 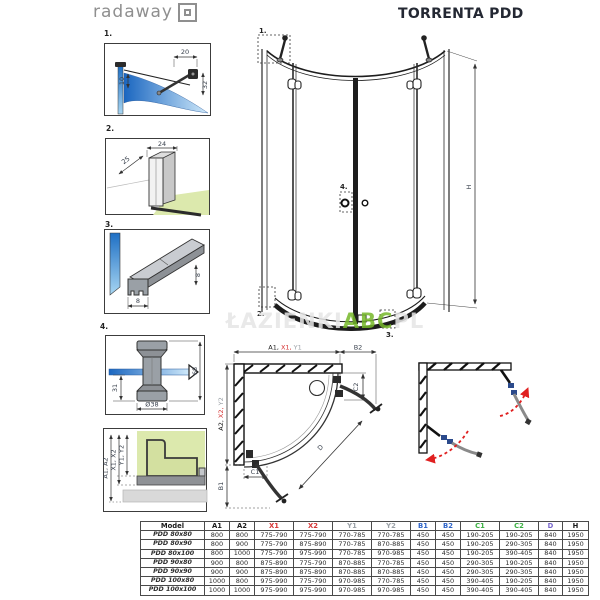 I want to click on spec-table-head-row: Model A1 A2 X1 X2 Y1 Y2 B1 B2 C1 C2 D H, so click(x=364, y=526).